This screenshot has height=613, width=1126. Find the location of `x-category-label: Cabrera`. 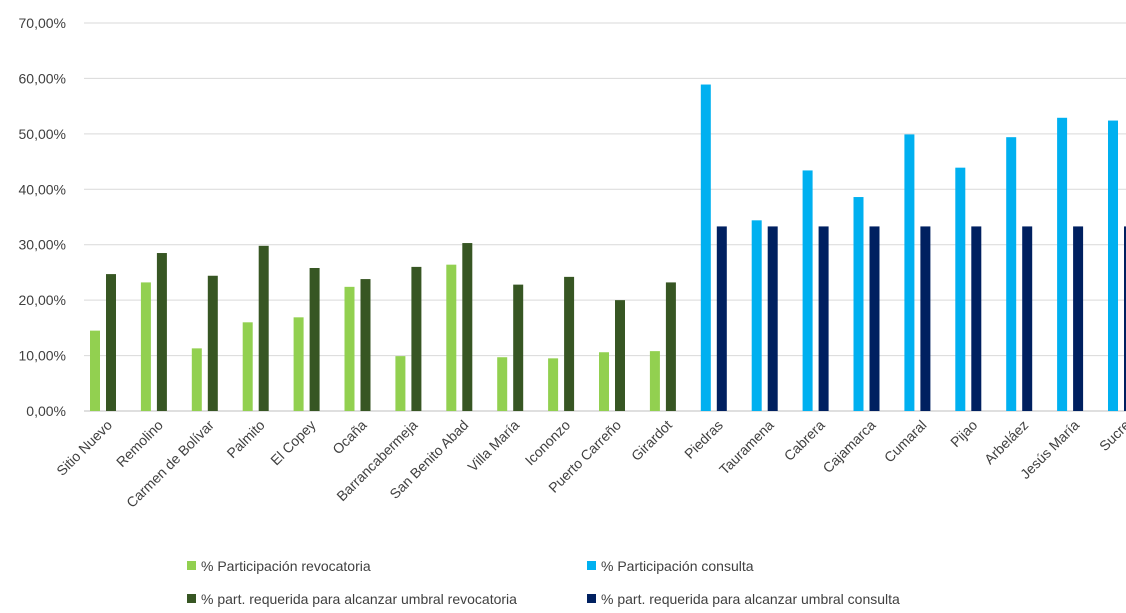

x-category-label: Cabrera is located at coordinates (804, 440).